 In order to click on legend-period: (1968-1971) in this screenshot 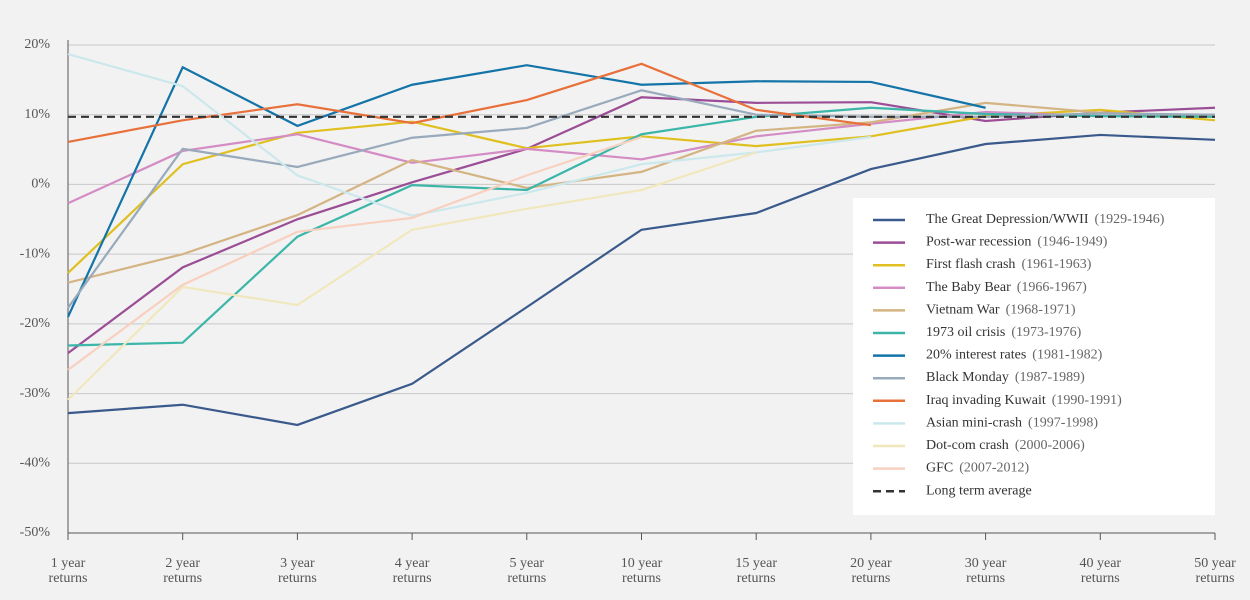, I will do `click(1041, 310)`.